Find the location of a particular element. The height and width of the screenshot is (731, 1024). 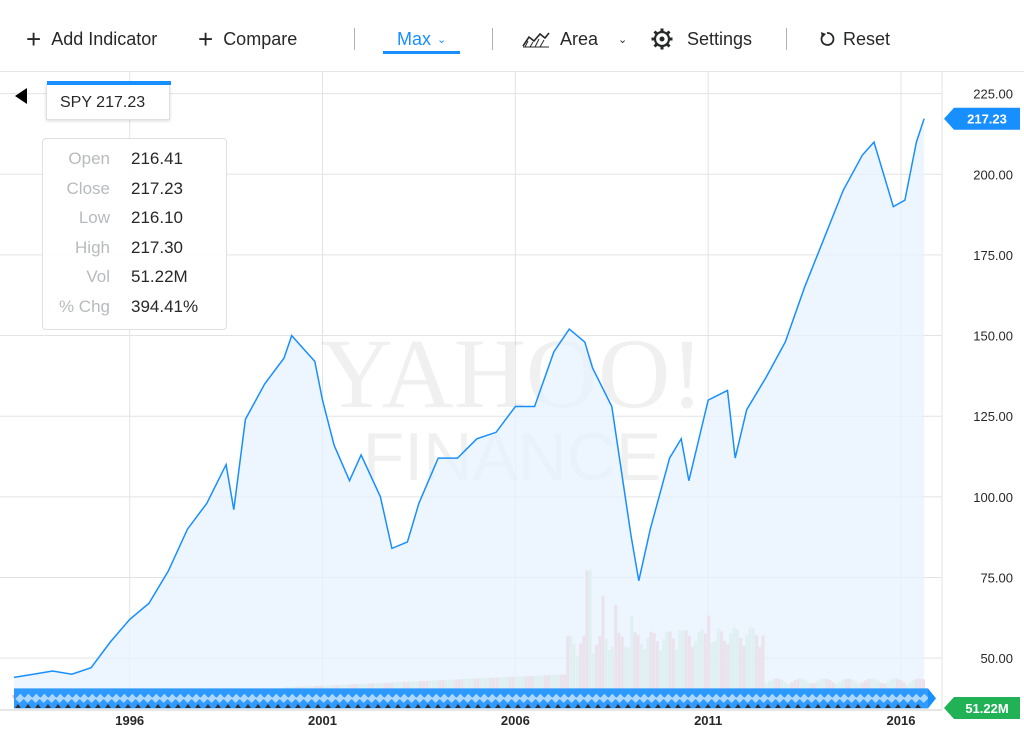

ohlc-row: Vol 51.22M is located at coordinates (135, 280).